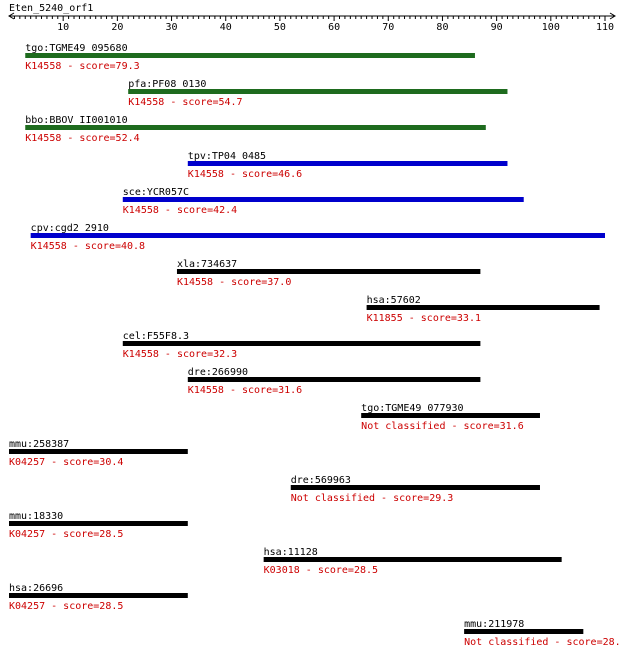  Describe the element at coordinates (245, 174) in the screenshot. I see `hit-classification: K14558 - score=46.6` at that location.